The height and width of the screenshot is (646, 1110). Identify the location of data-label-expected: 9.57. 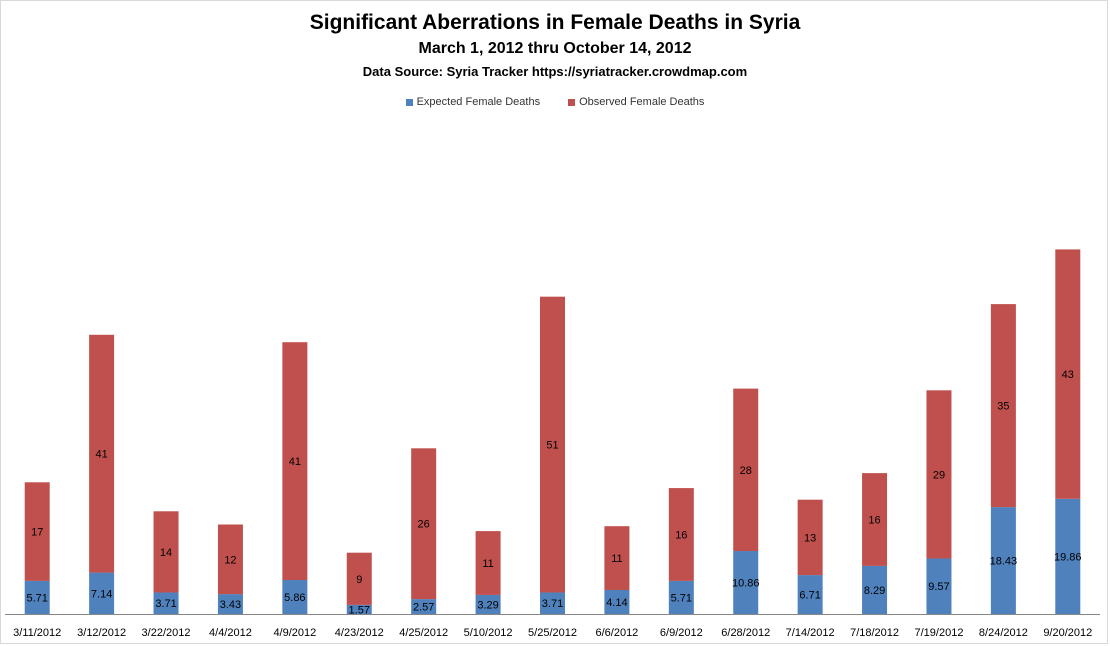
(938, 587).